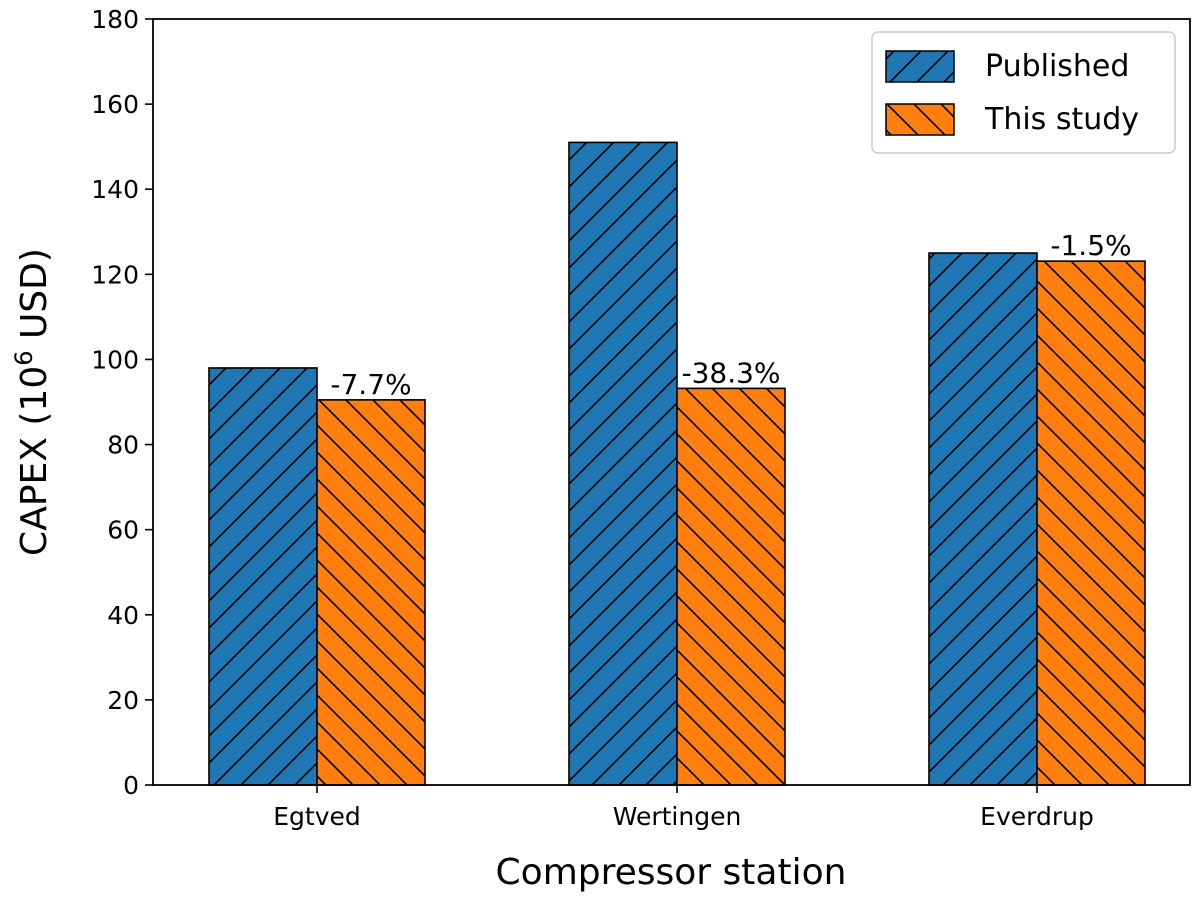 This screenshot has width=1200, height=898. I want to click on x-tick-label-wertingen: Wertingen, so click(677, 816).